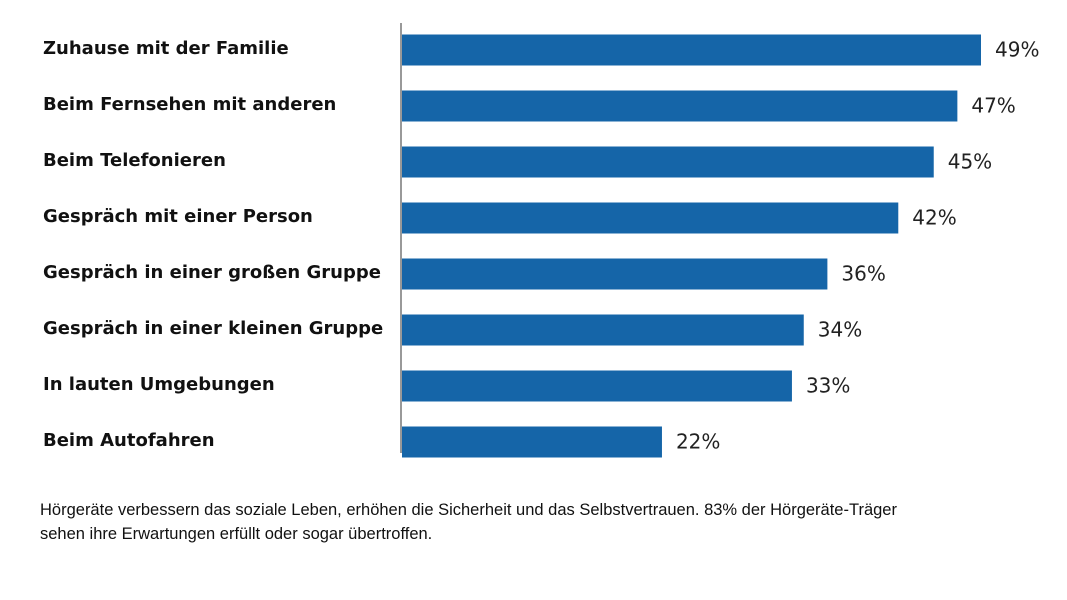  Describe the element at coordinates (159, 384) in the screenshot. I see `category-label: In lauten Umgebungen` at that location.